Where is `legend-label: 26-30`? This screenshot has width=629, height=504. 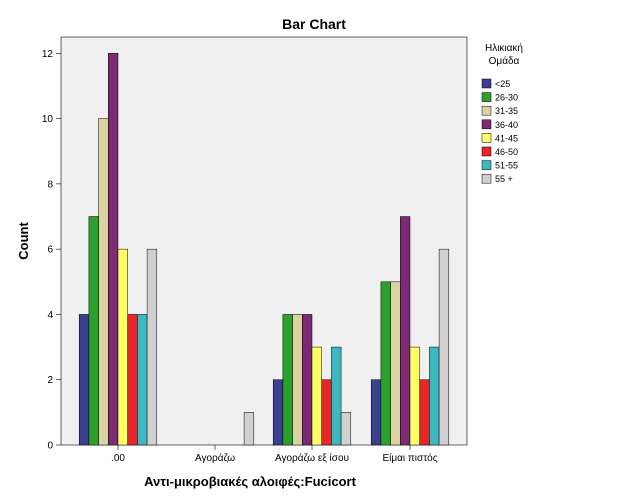 legend-label: 26-30 is located at coordinates (506, 98).